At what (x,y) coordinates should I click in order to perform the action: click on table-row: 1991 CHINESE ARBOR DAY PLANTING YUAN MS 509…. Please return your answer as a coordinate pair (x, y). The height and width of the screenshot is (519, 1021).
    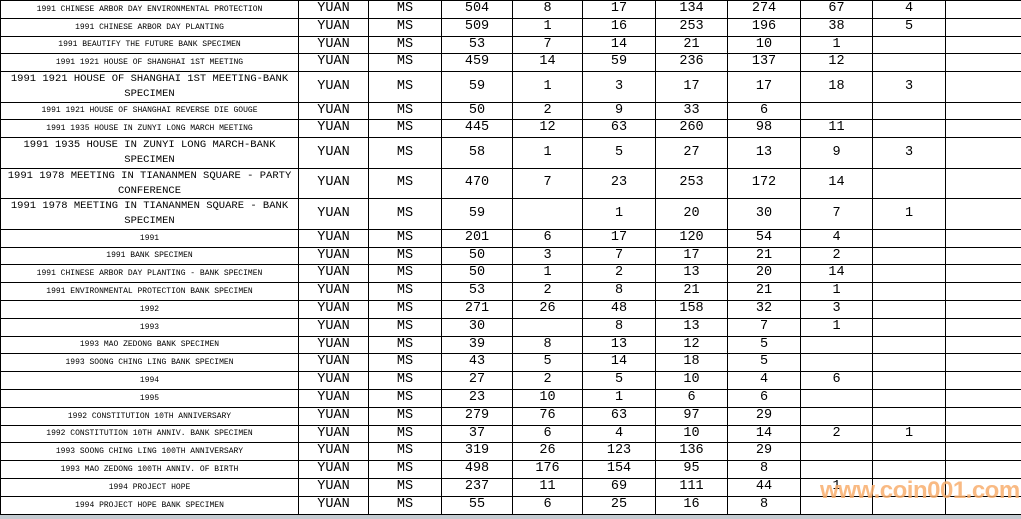
    Looking at the image, I should click on (510, 27).